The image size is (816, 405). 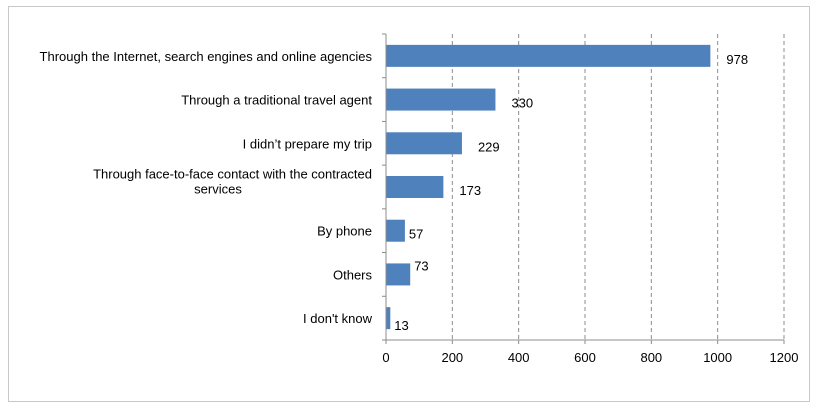 What do you see at coordinates (421, 265) in the screenshot?
I see `data-label-5: 73` at bounding box center [421, 265].